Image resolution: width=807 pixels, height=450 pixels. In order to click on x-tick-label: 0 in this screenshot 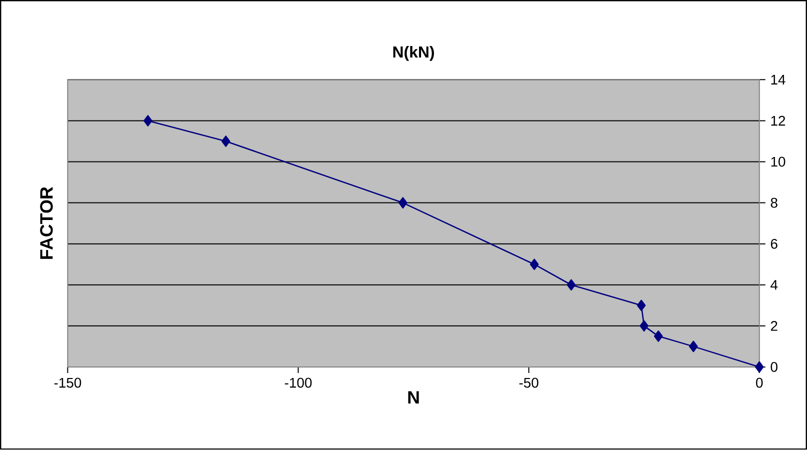, I will do `click(759, 383)`.